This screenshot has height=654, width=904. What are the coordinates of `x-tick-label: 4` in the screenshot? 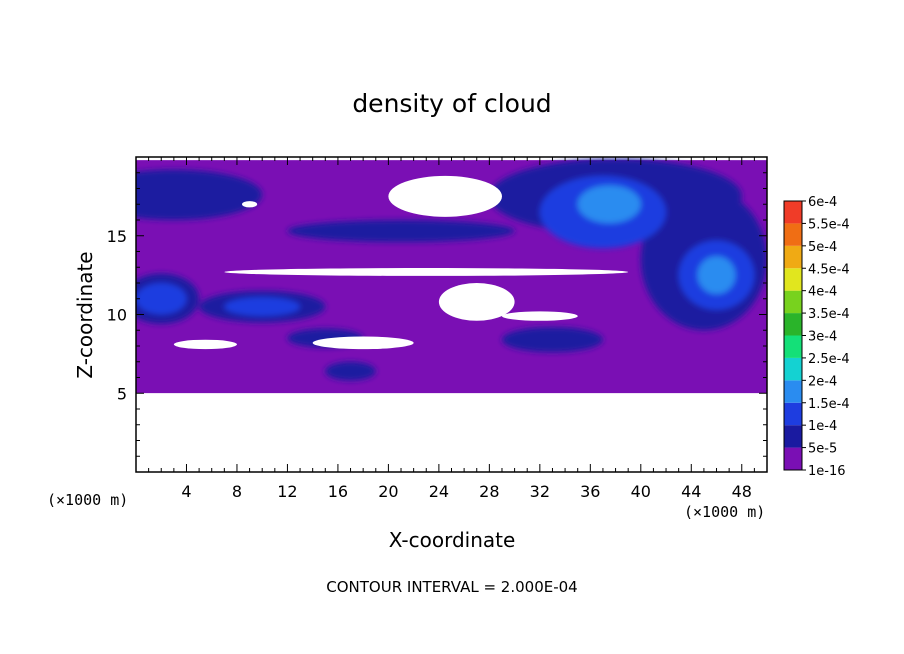 It's located at (186, 491).